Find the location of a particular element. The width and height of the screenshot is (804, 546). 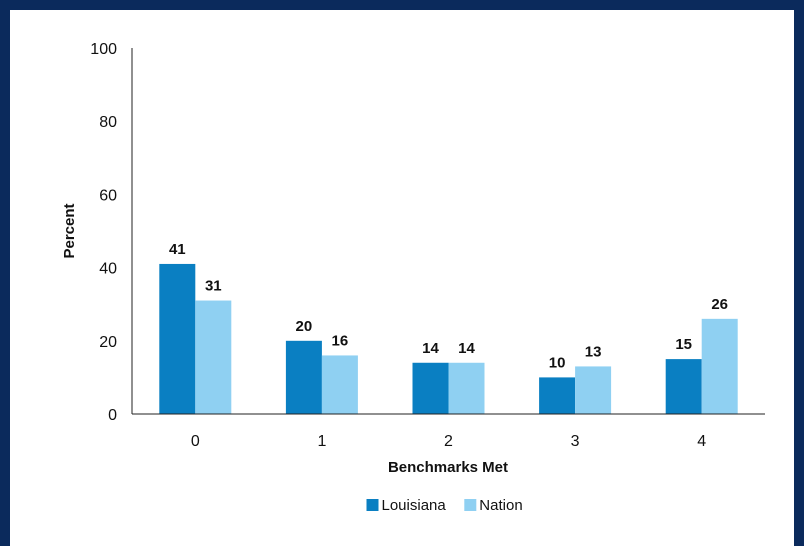

y-tick-label: 80 is located at coordinates (108, 122).